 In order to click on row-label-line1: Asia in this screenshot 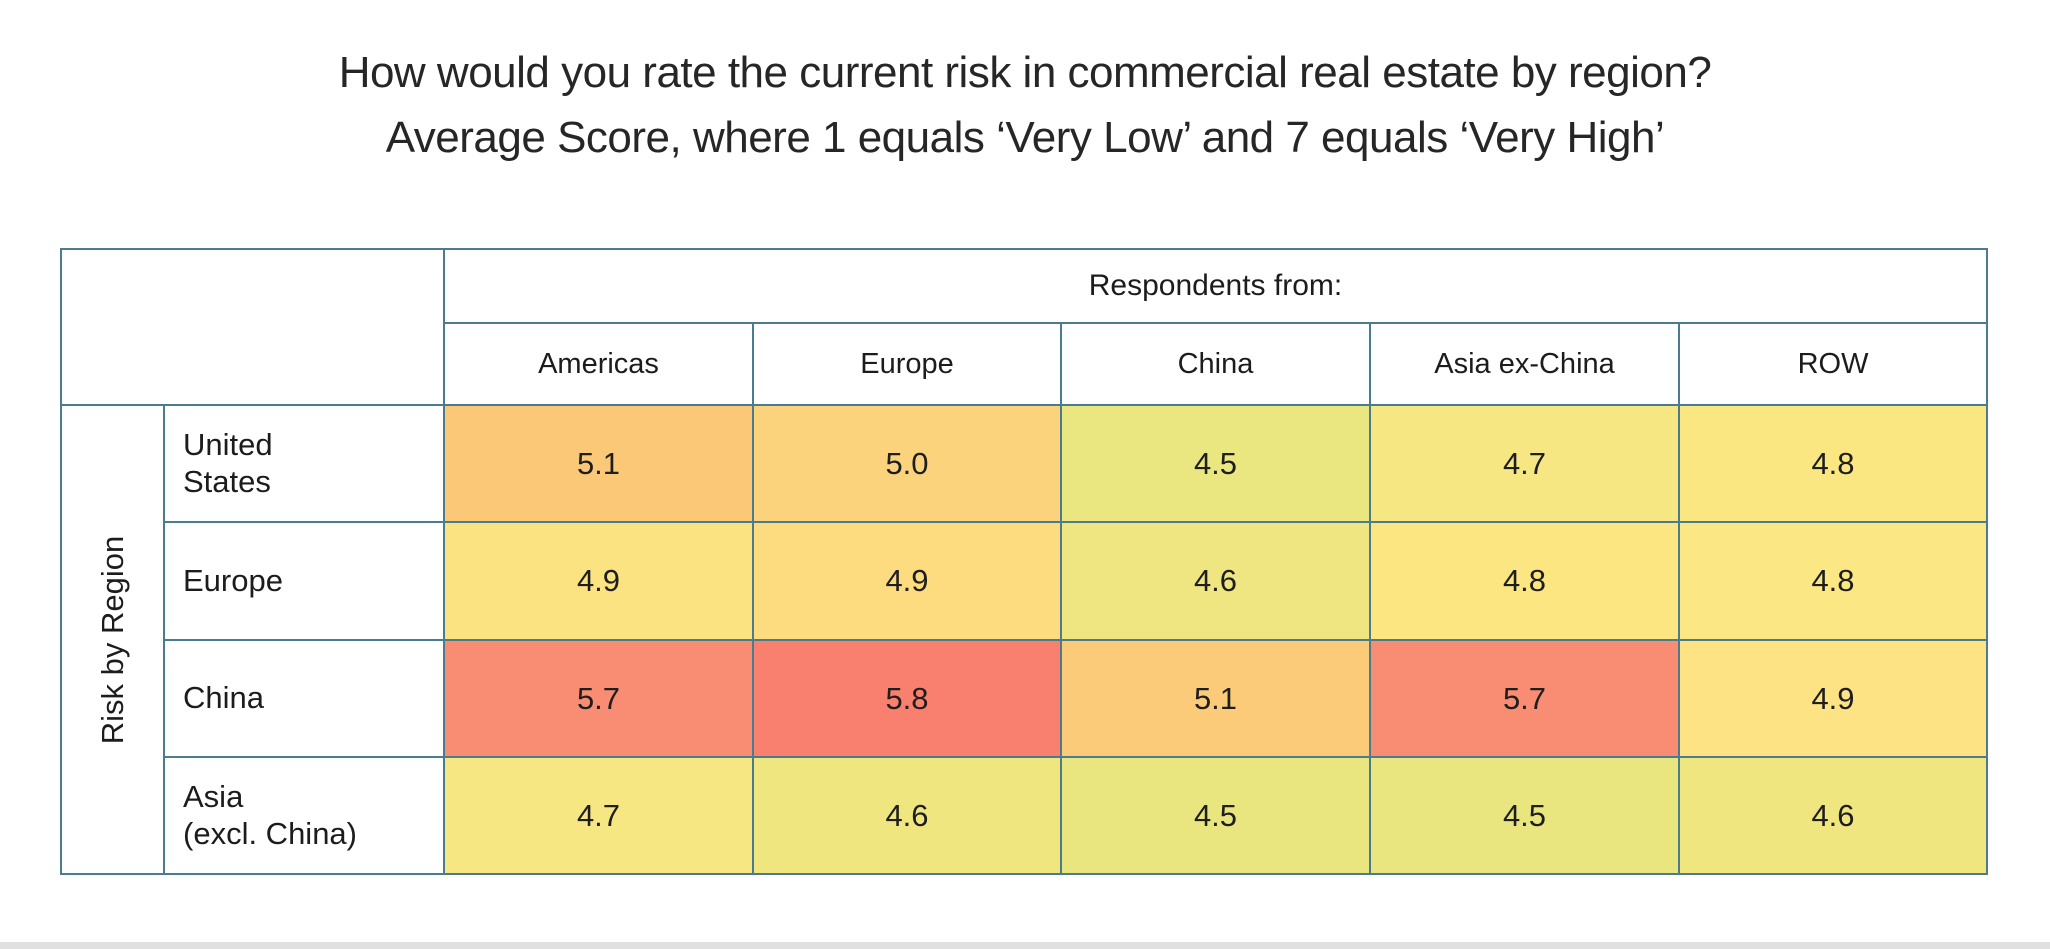, I will do `click(213, 796)`.